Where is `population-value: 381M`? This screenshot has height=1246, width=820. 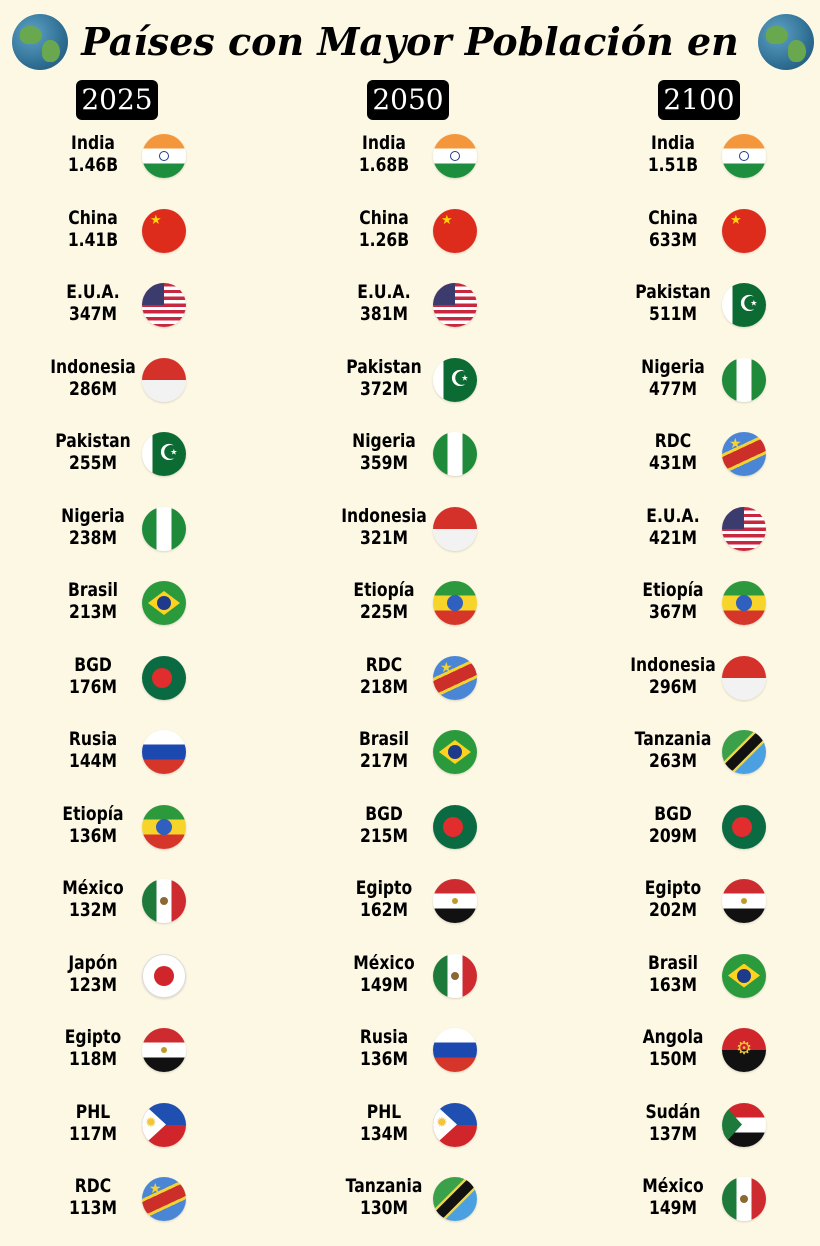
population-value: 381M is located at coordinates (384, 314).